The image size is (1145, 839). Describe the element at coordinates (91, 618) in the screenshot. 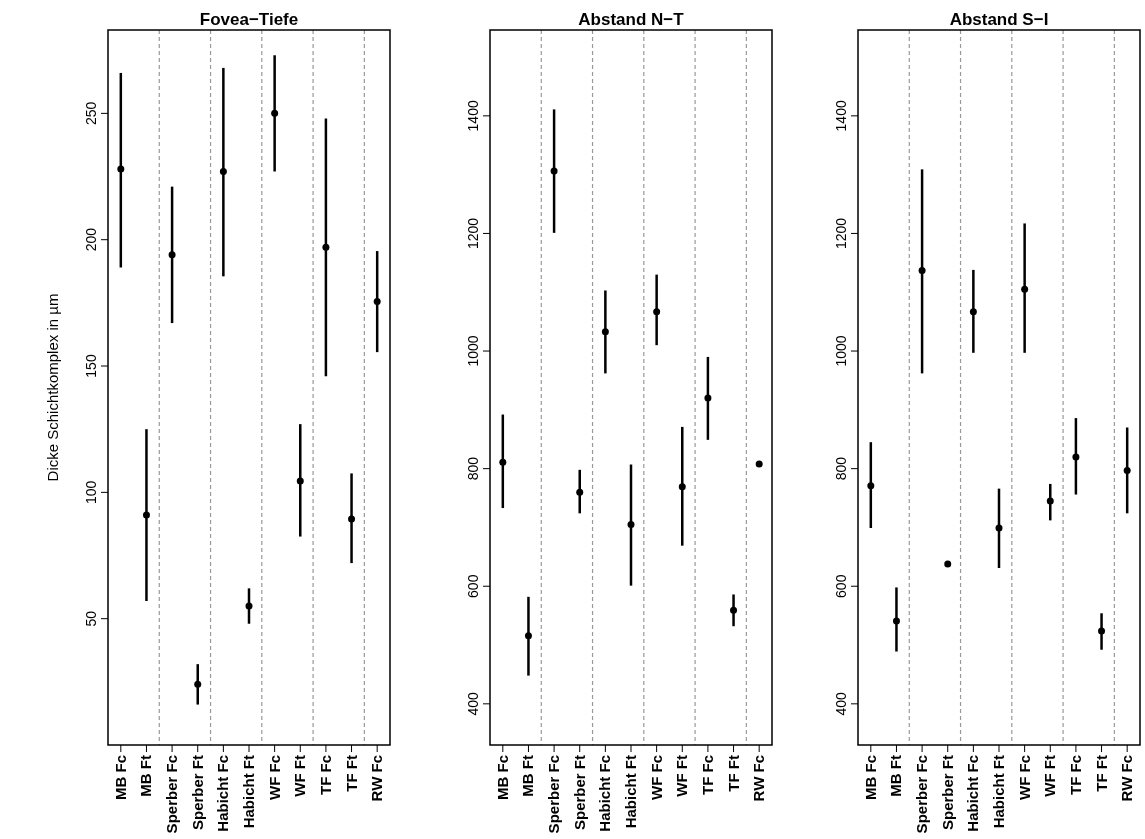

I see `y-tick-label: 50` at that location.